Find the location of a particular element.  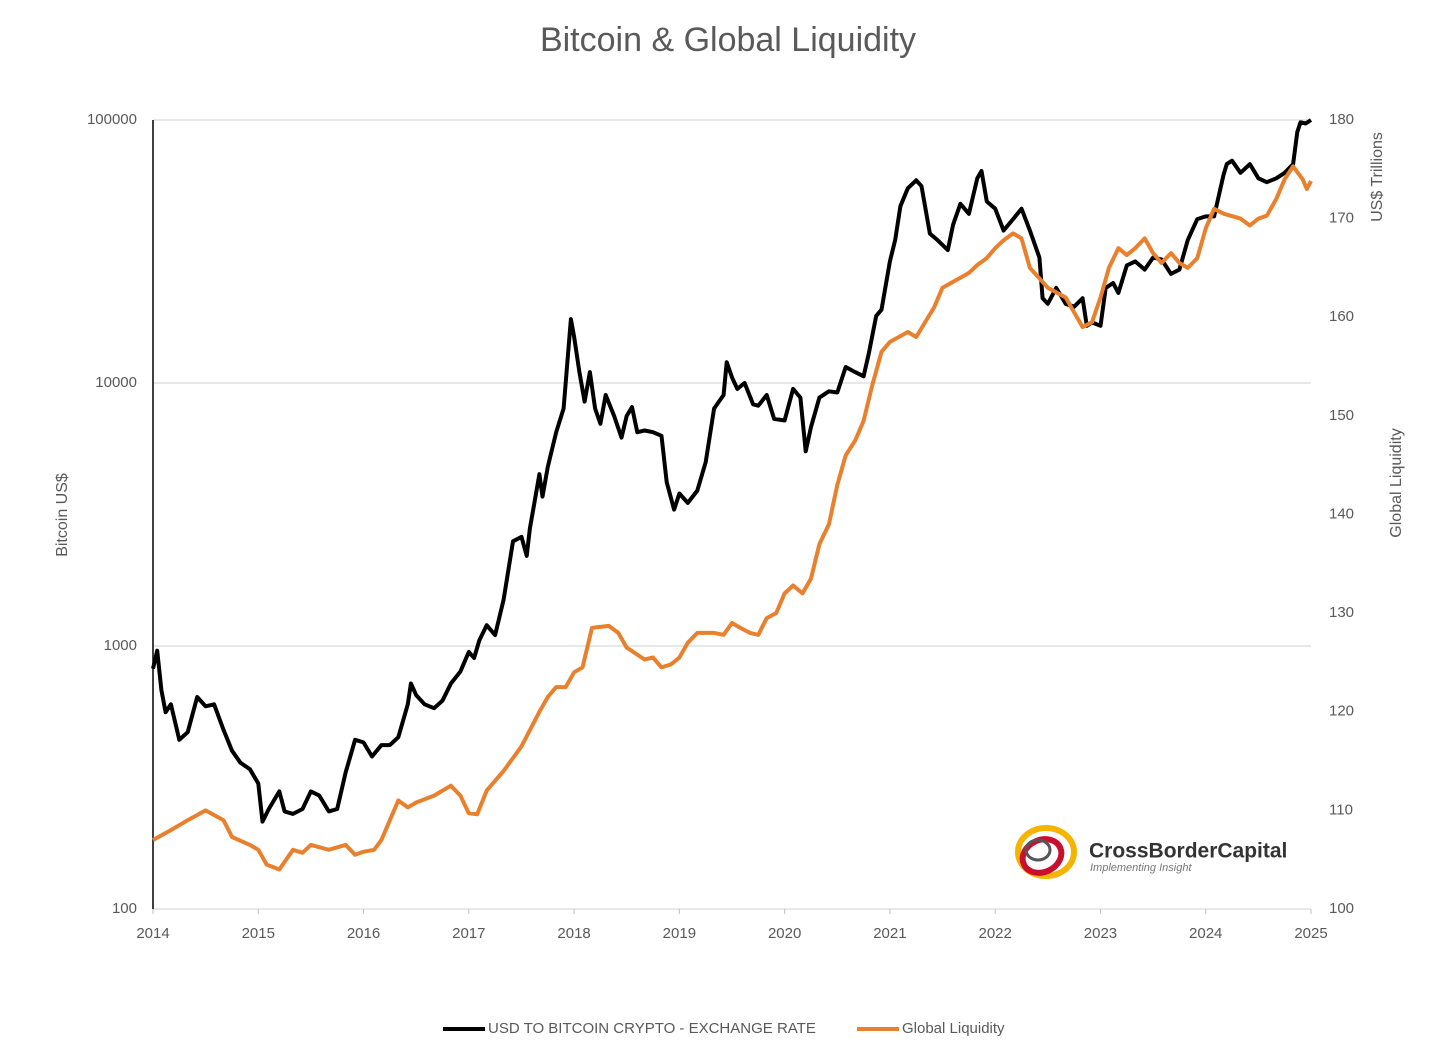

legend-label: Global Liquidity is located at coordinates (953, 1028).